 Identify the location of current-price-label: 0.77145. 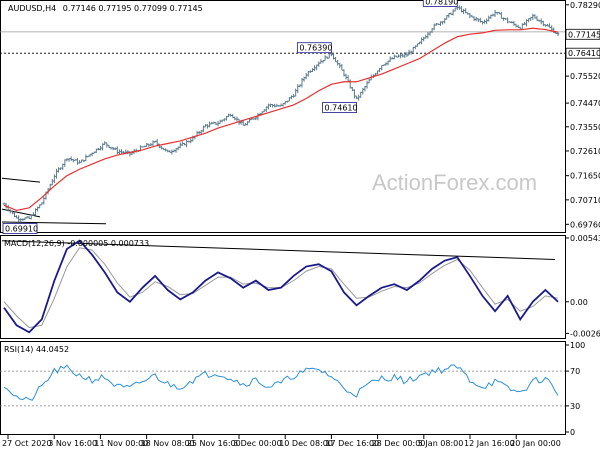
(584, 34).